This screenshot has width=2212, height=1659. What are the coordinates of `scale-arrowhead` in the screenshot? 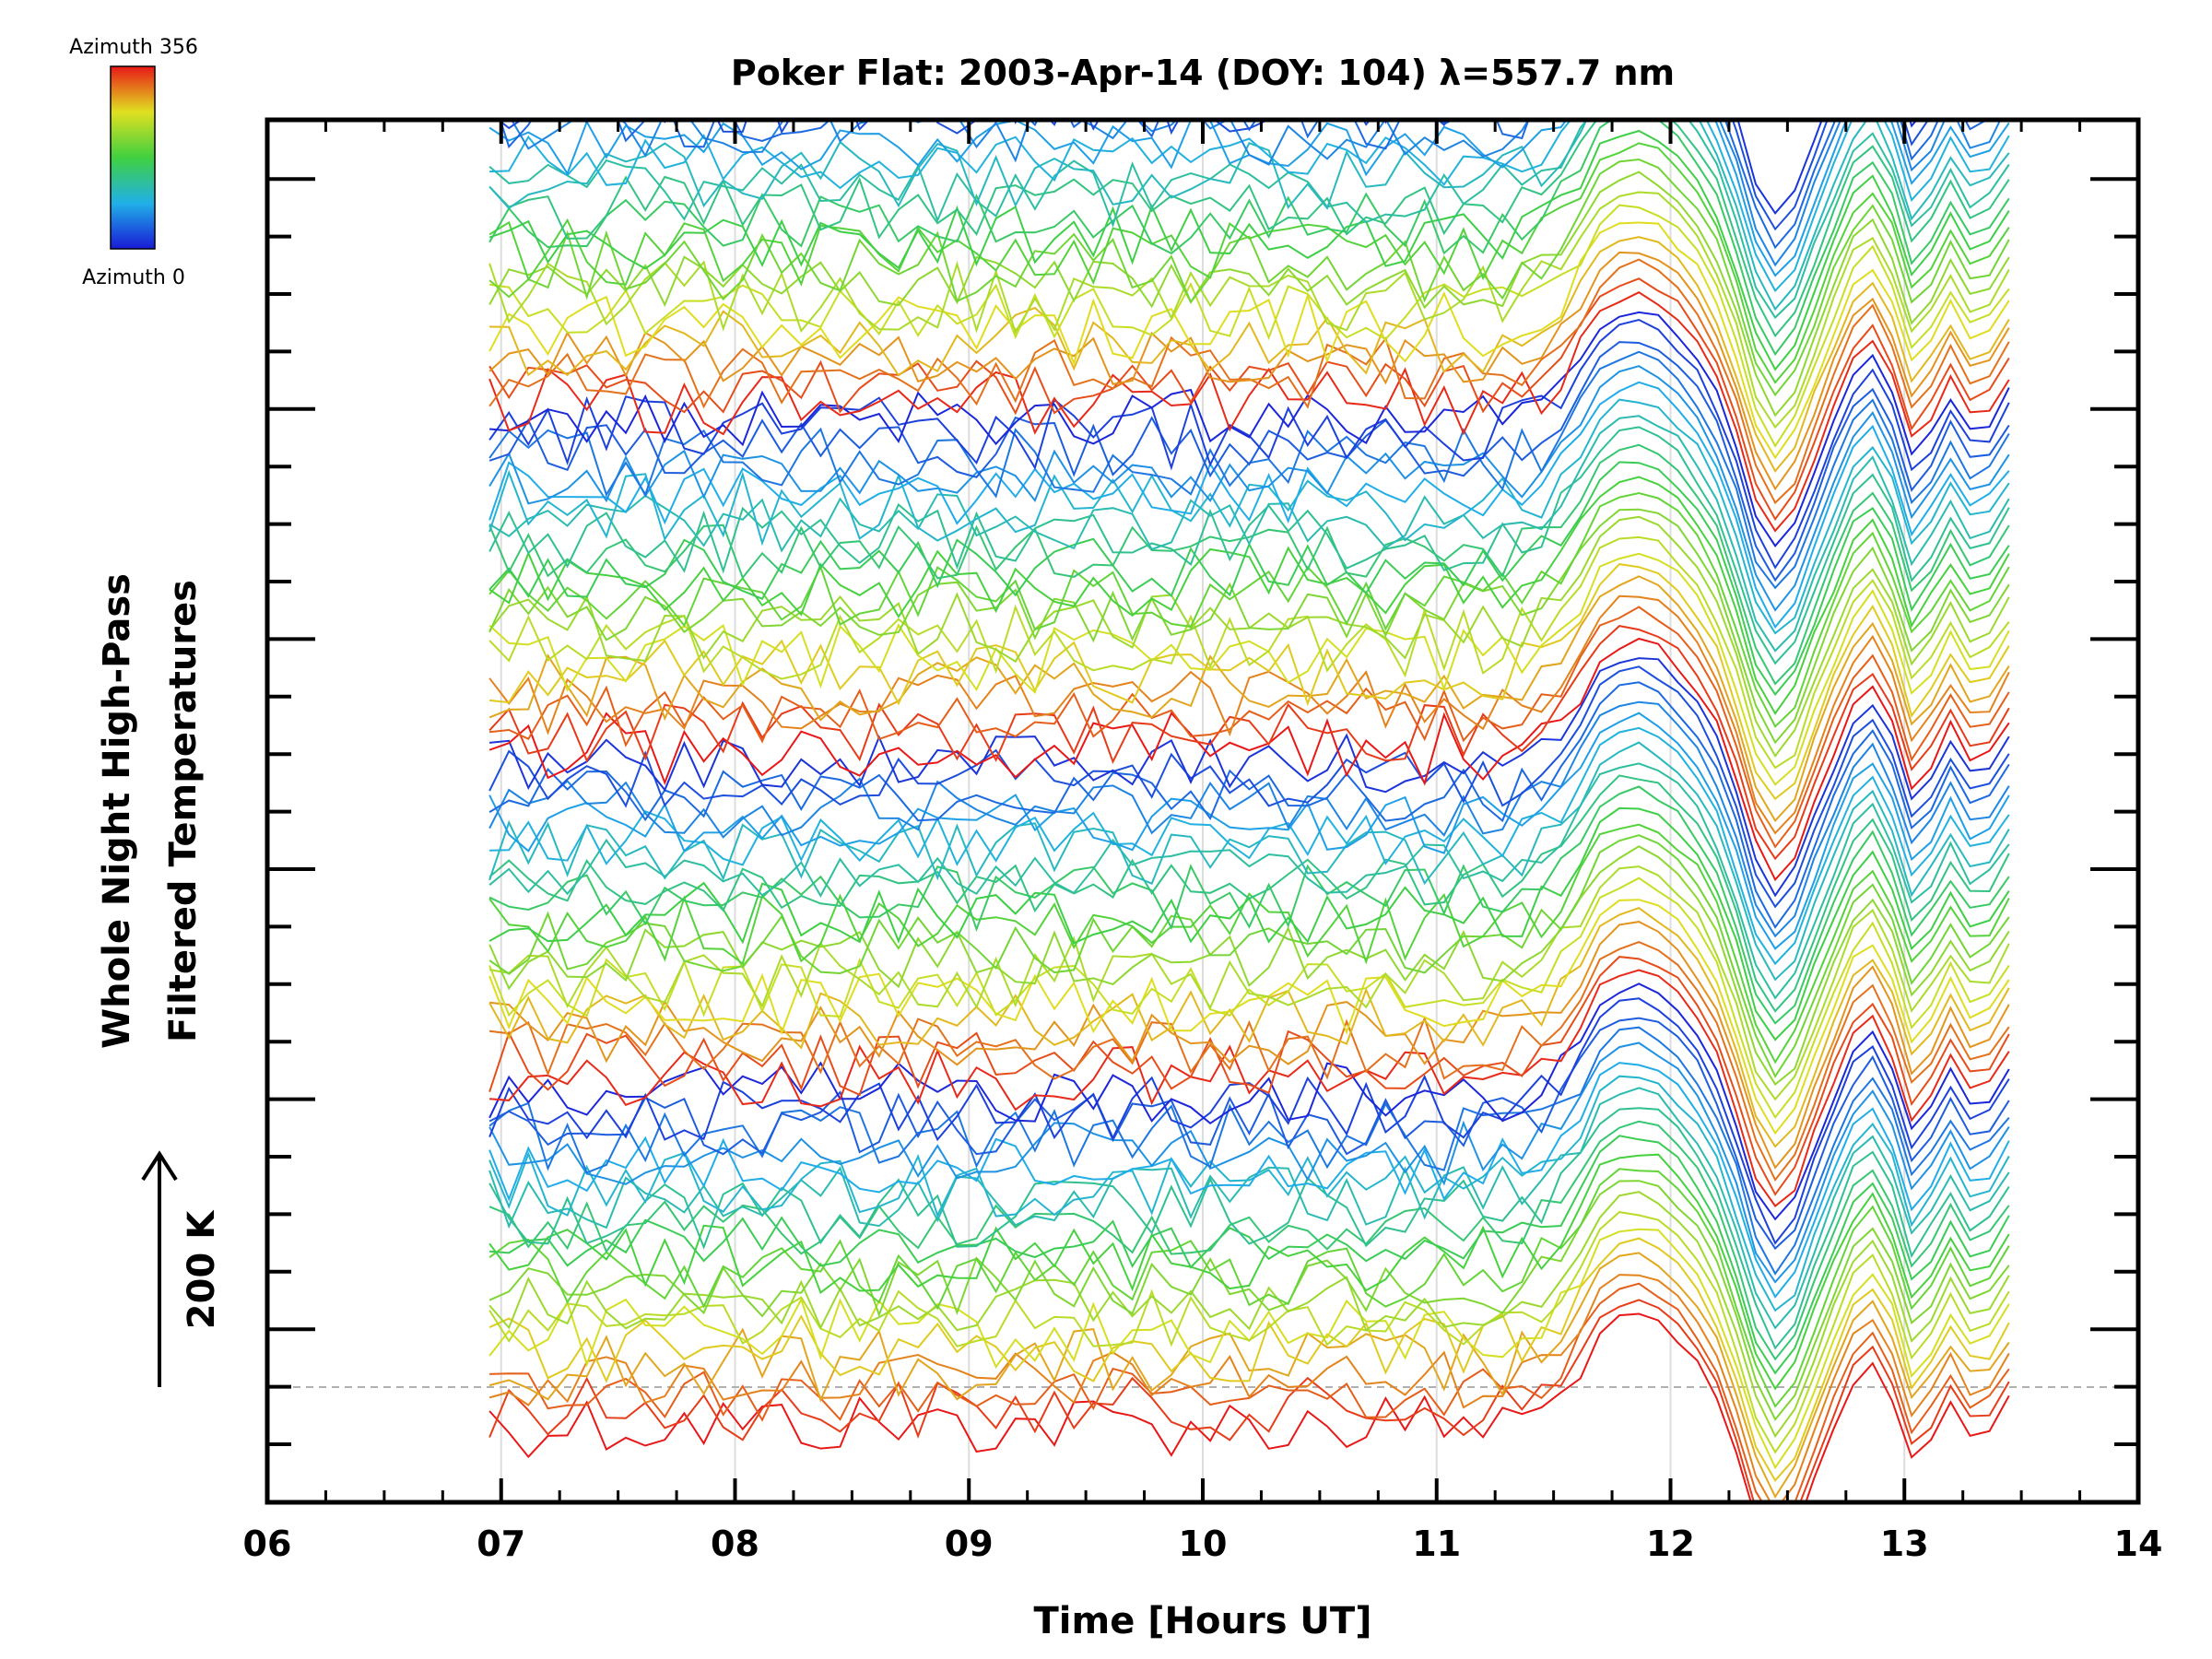 It's located at (159, 1166).